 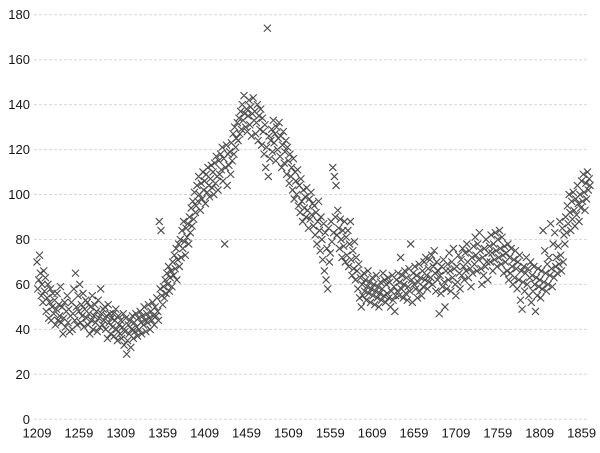 What do you see at coordinates (19, 59) in the screenshot?
I see `y-tick-label: 160` at bounding box center [19, 59].